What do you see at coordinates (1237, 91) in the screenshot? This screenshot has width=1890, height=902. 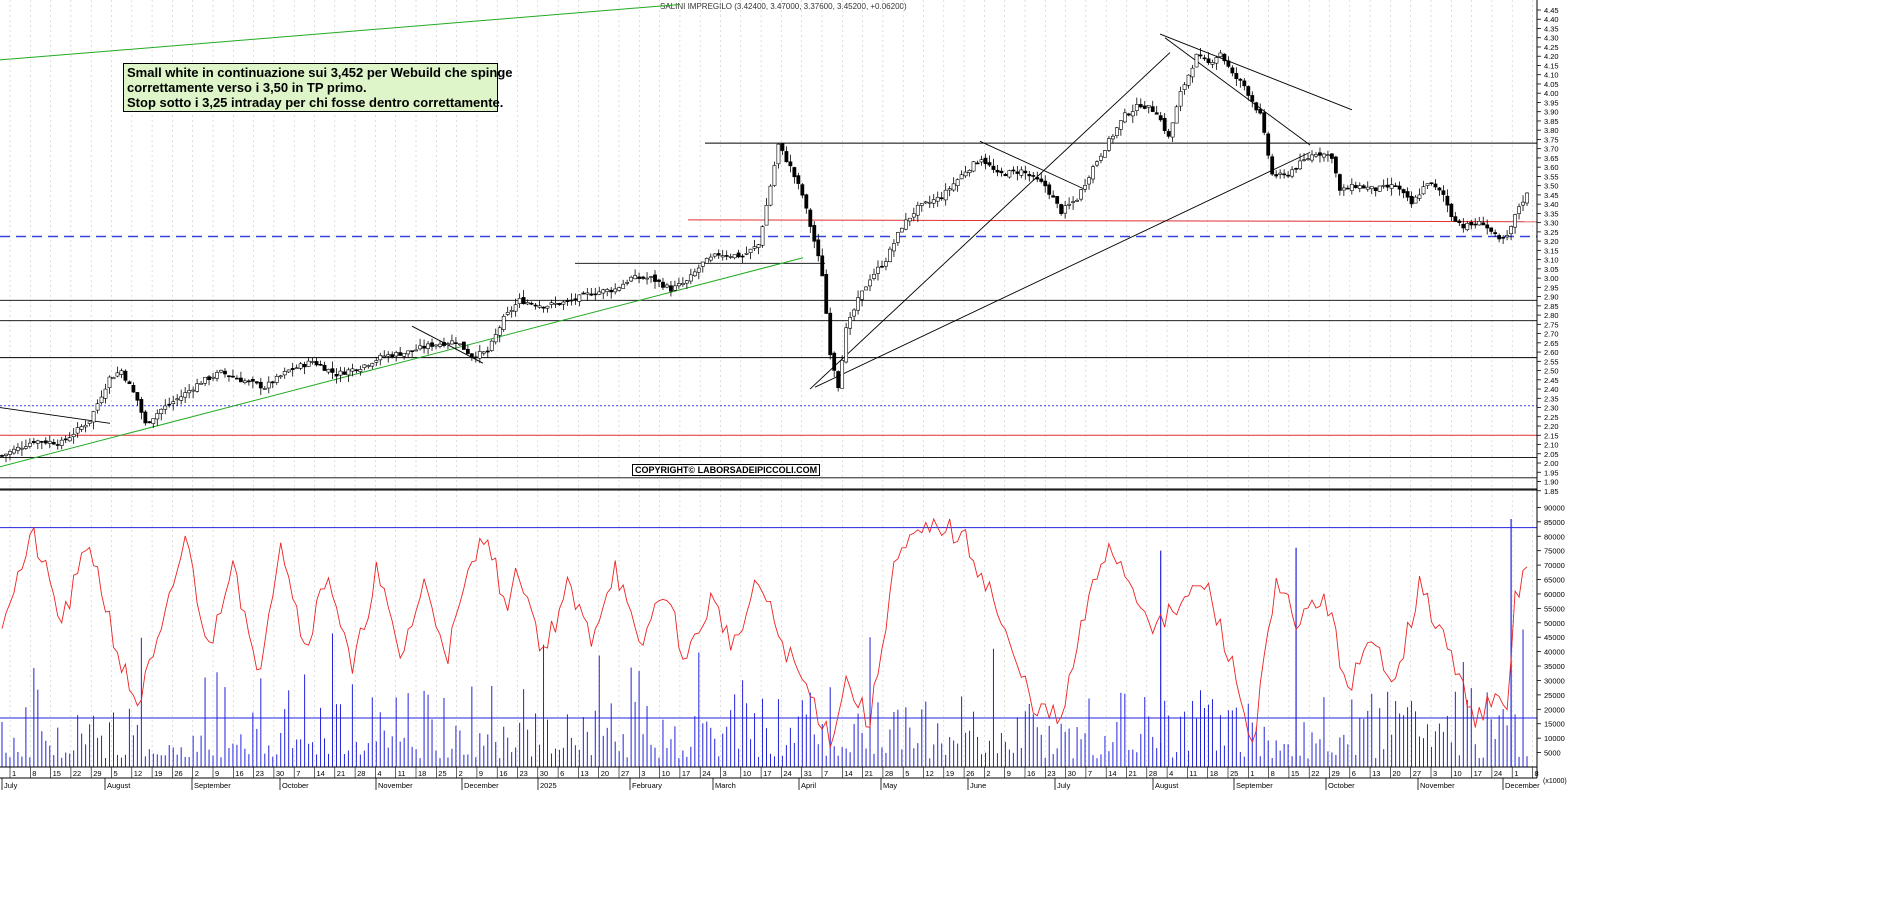 I see `falling-trend-line` at bounding box center [1237, 91].